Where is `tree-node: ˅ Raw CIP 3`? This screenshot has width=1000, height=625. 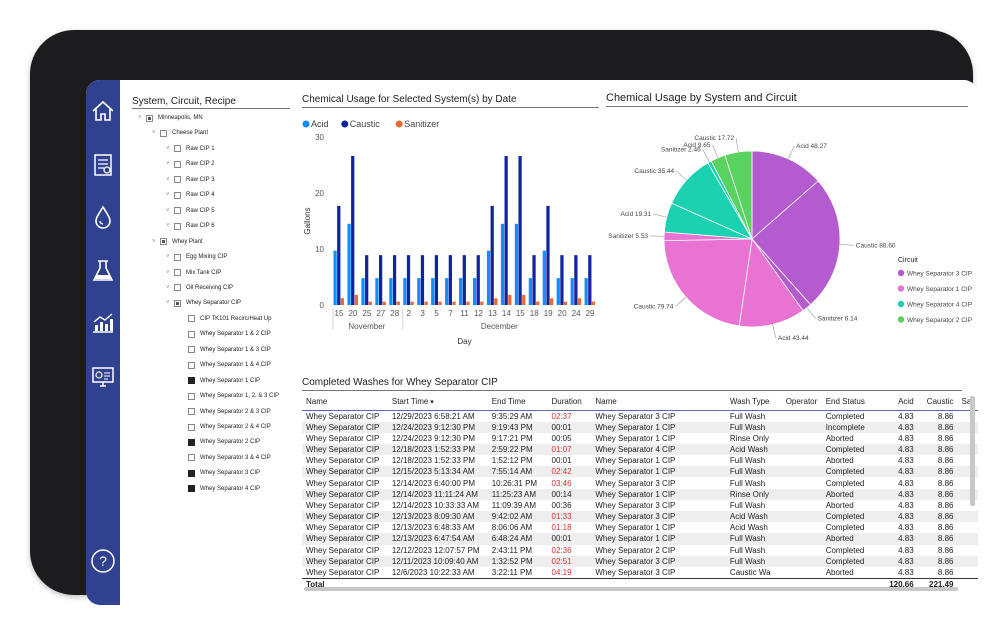 tree-node: ˅ Raw CIP 3 is located at coordinates (190, 180).